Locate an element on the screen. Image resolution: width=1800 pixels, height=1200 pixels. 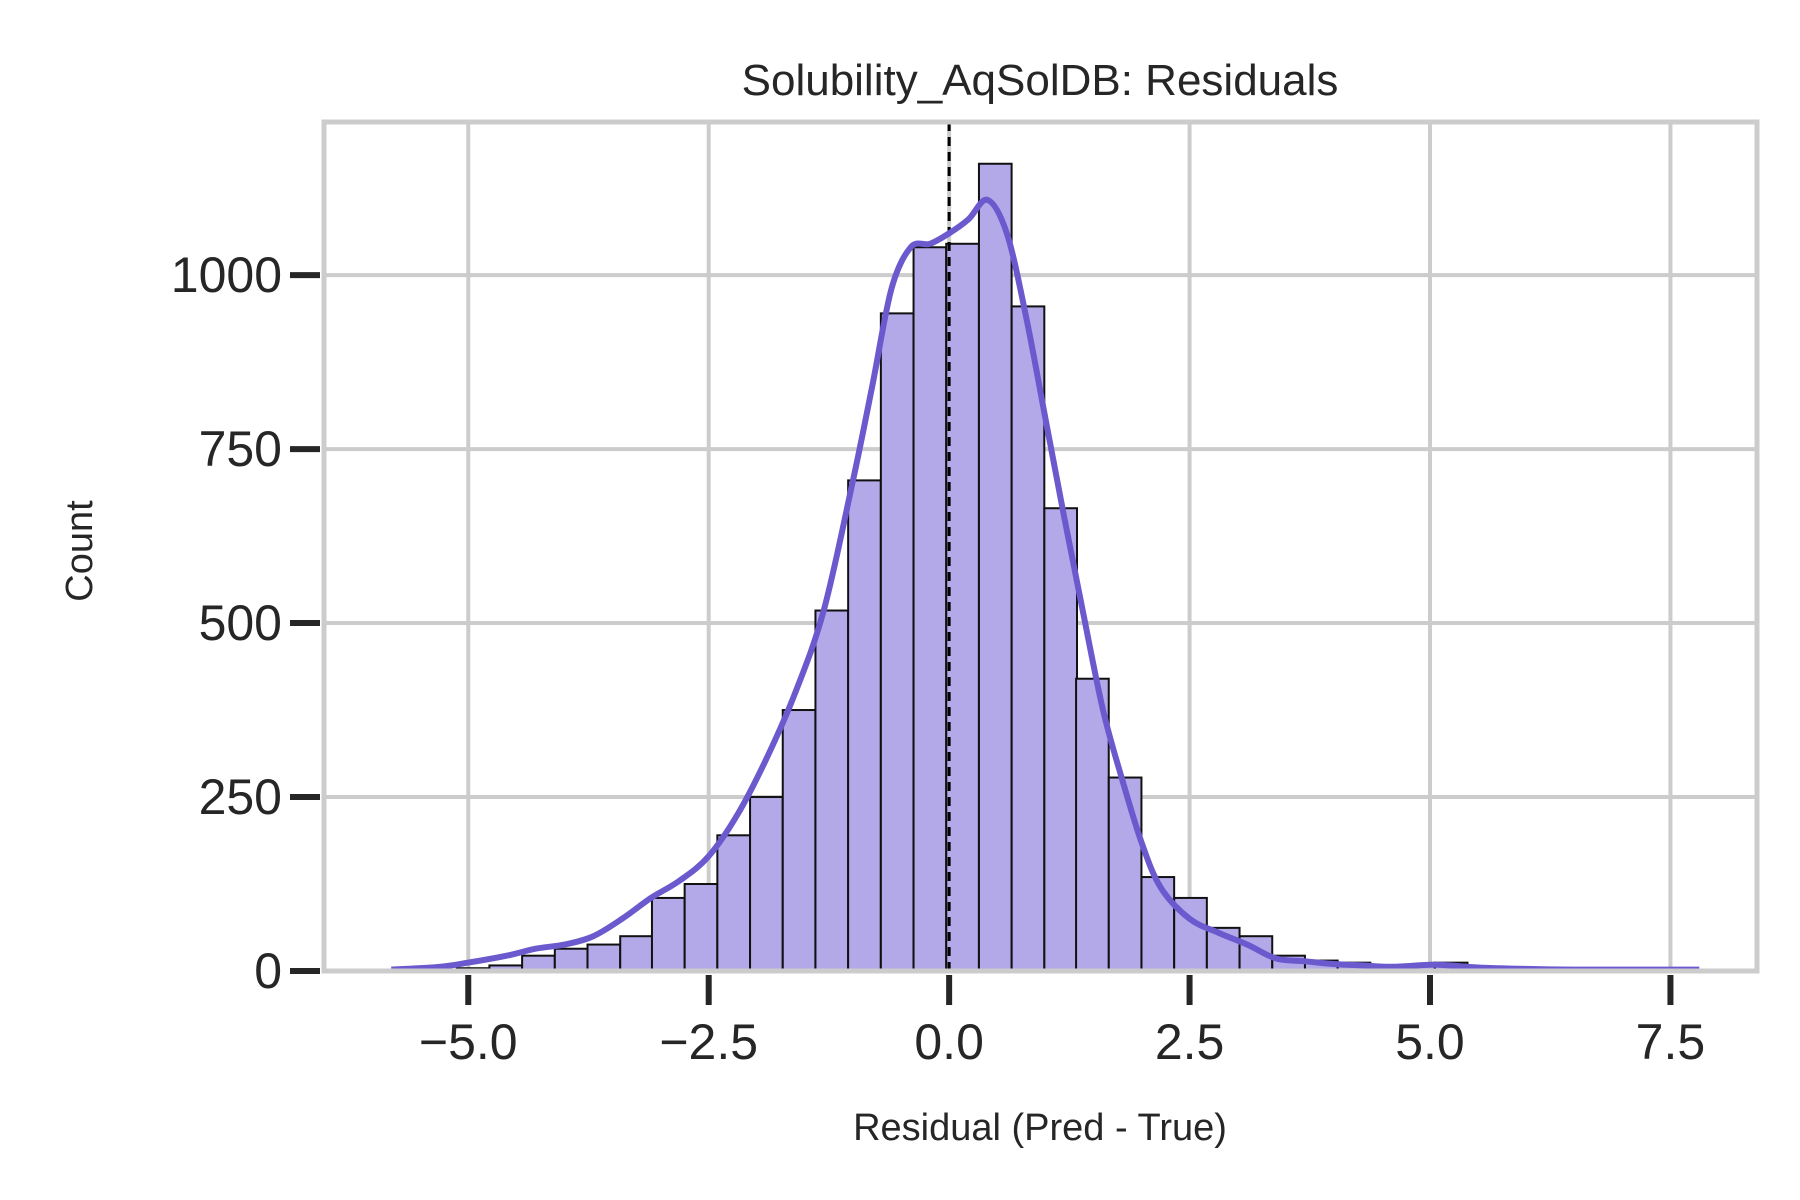
x-tick-label: 7.5 is located at coordinates (1671, 1042).